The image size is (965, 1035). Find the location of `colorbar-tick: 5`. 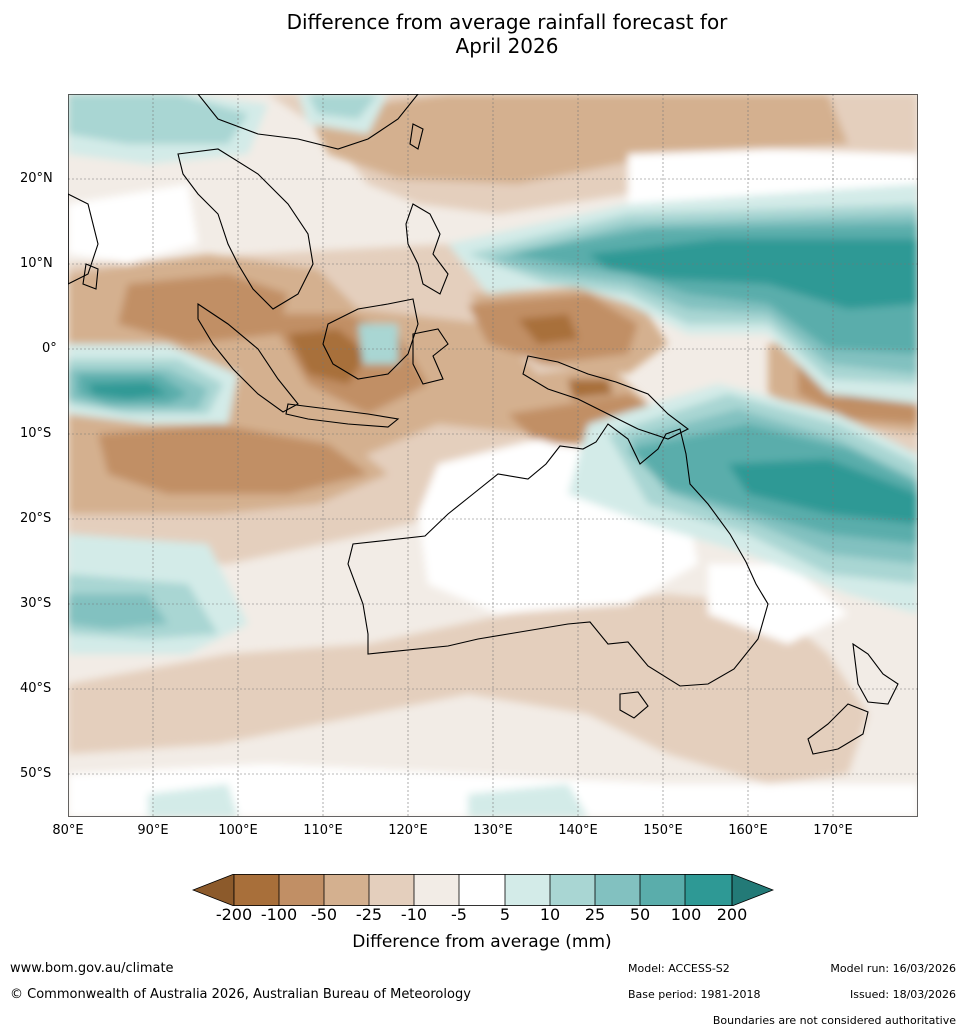

colorbar-tick: 5 is located at coordinates (505, 914).